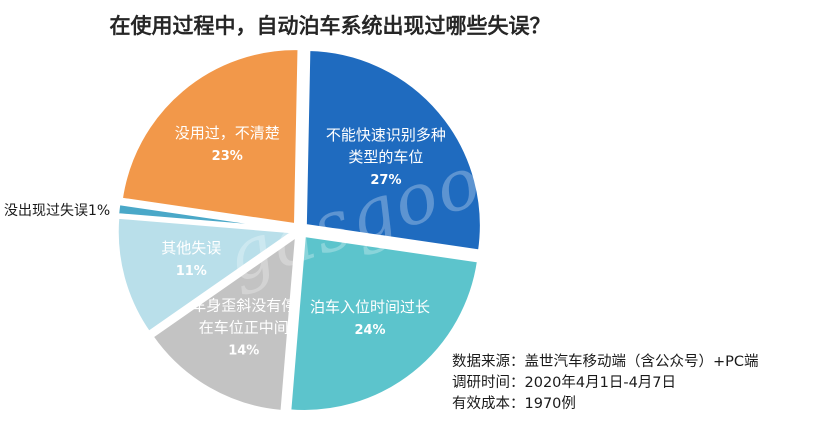 The width and height of the screenshot is (820, 438). Describe the element at coordinates (57, 211) in the screenshot. I see `slice-label-4: 没出现过失误1%` at that location.